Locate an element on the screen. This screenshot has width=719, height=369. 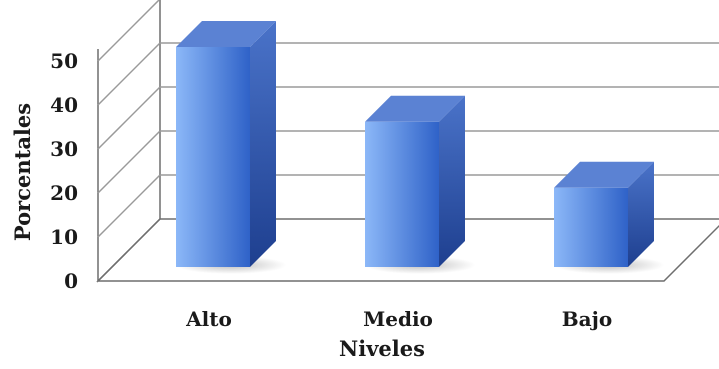
y-tick-label: 50 is located at coordinates (64, 61).